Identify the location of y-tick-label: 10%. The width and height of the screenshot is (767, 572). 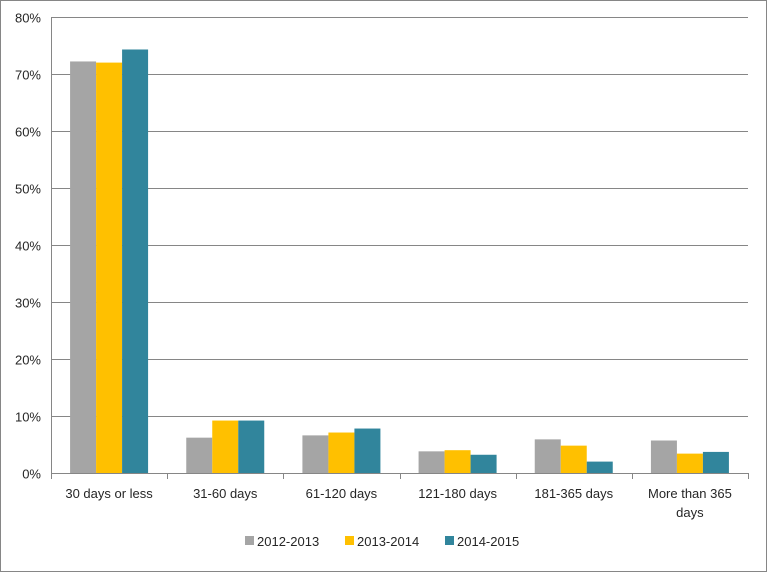
(28, 417).